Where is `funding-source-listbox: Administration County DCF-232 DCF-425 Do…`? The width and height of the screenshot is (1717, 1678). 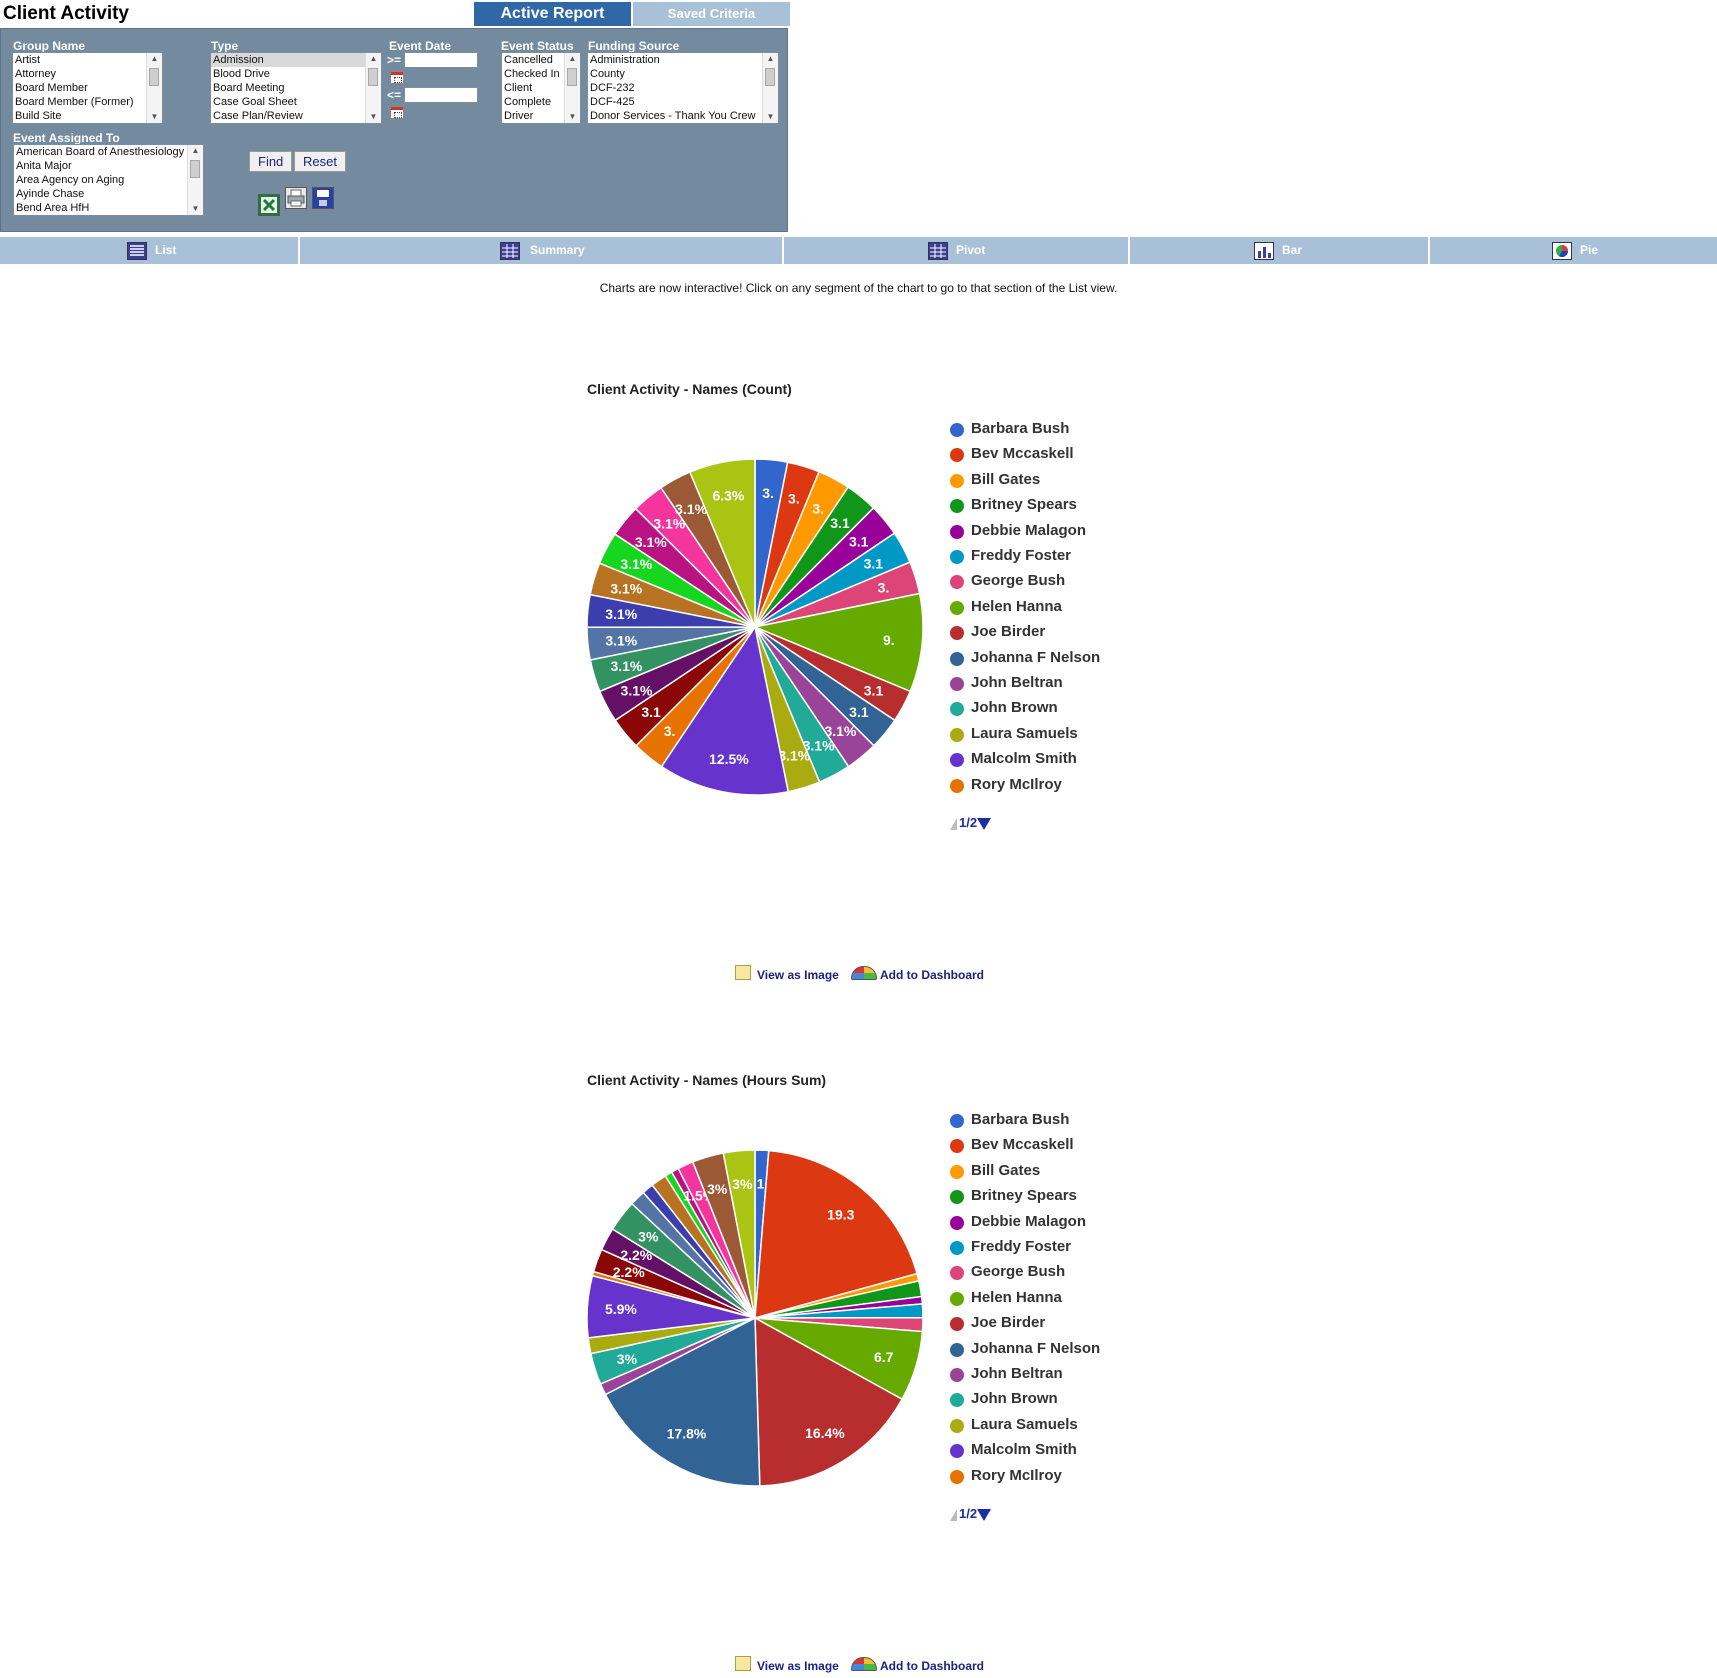
funding-source-listbox: Administration County DCF-232 DCF-425 Do… is located at coordinates (683, 88).